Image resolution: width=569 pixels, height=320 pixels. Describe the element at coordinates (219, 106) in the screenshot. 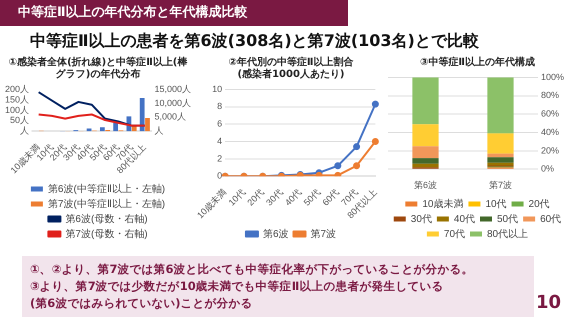

I see `y-tick-label: 8` at that location.